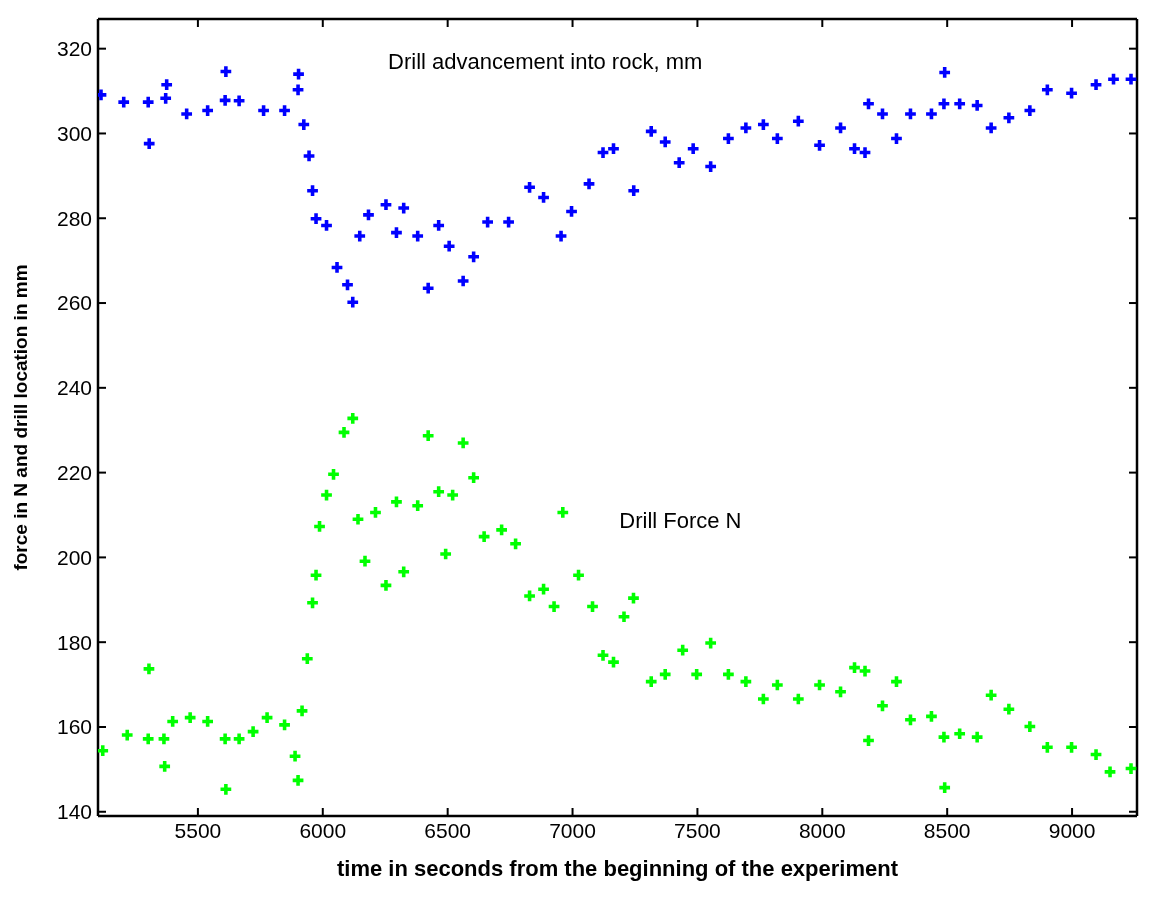 This screenshot has height=899, width=1157. Describe the element at coordinates (74, 812) in the screenshot. I see `y-tick-label: 140` at that location.